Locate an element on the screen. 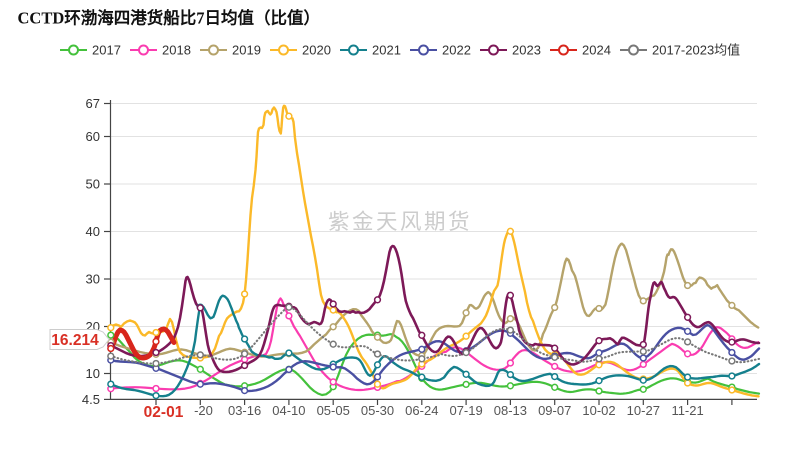 This screenshot has width=799, height=460. svg-text: 10 is located at coordinates (93, 373).